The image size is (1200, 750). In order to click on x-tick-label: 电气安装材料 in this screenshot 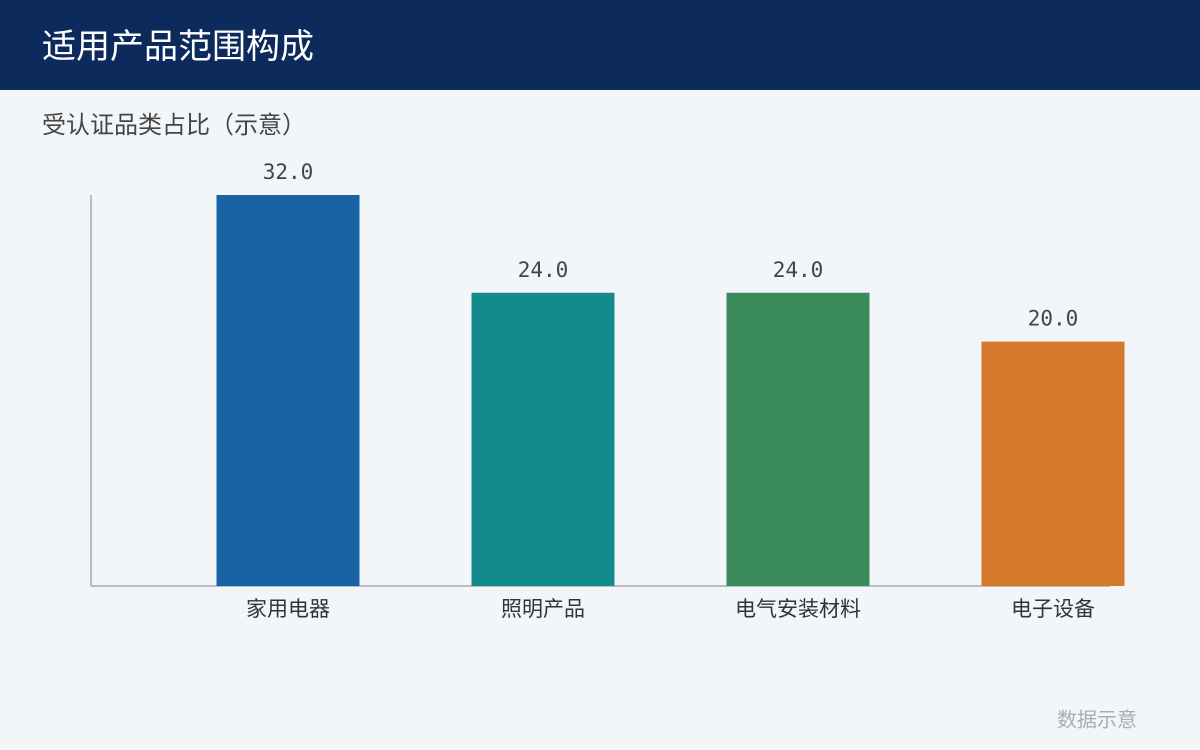, I will do `click(798, 609)`.